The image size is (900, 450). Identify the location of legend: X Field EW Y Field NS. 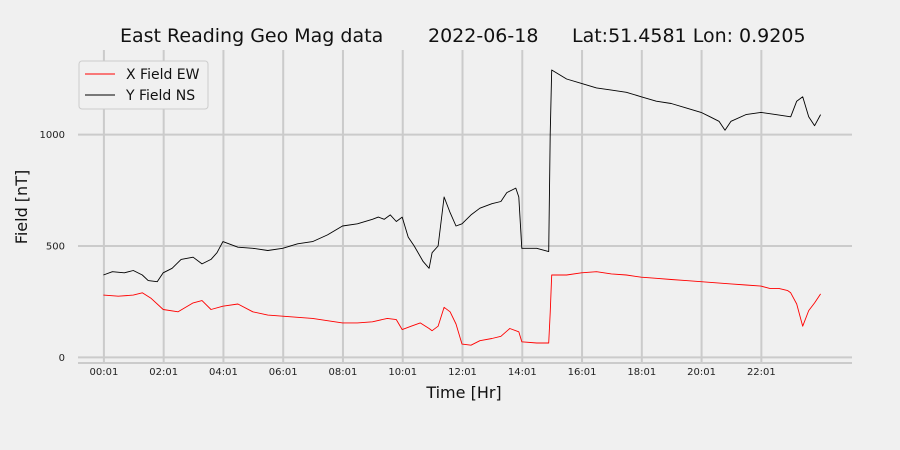
(143, 85).